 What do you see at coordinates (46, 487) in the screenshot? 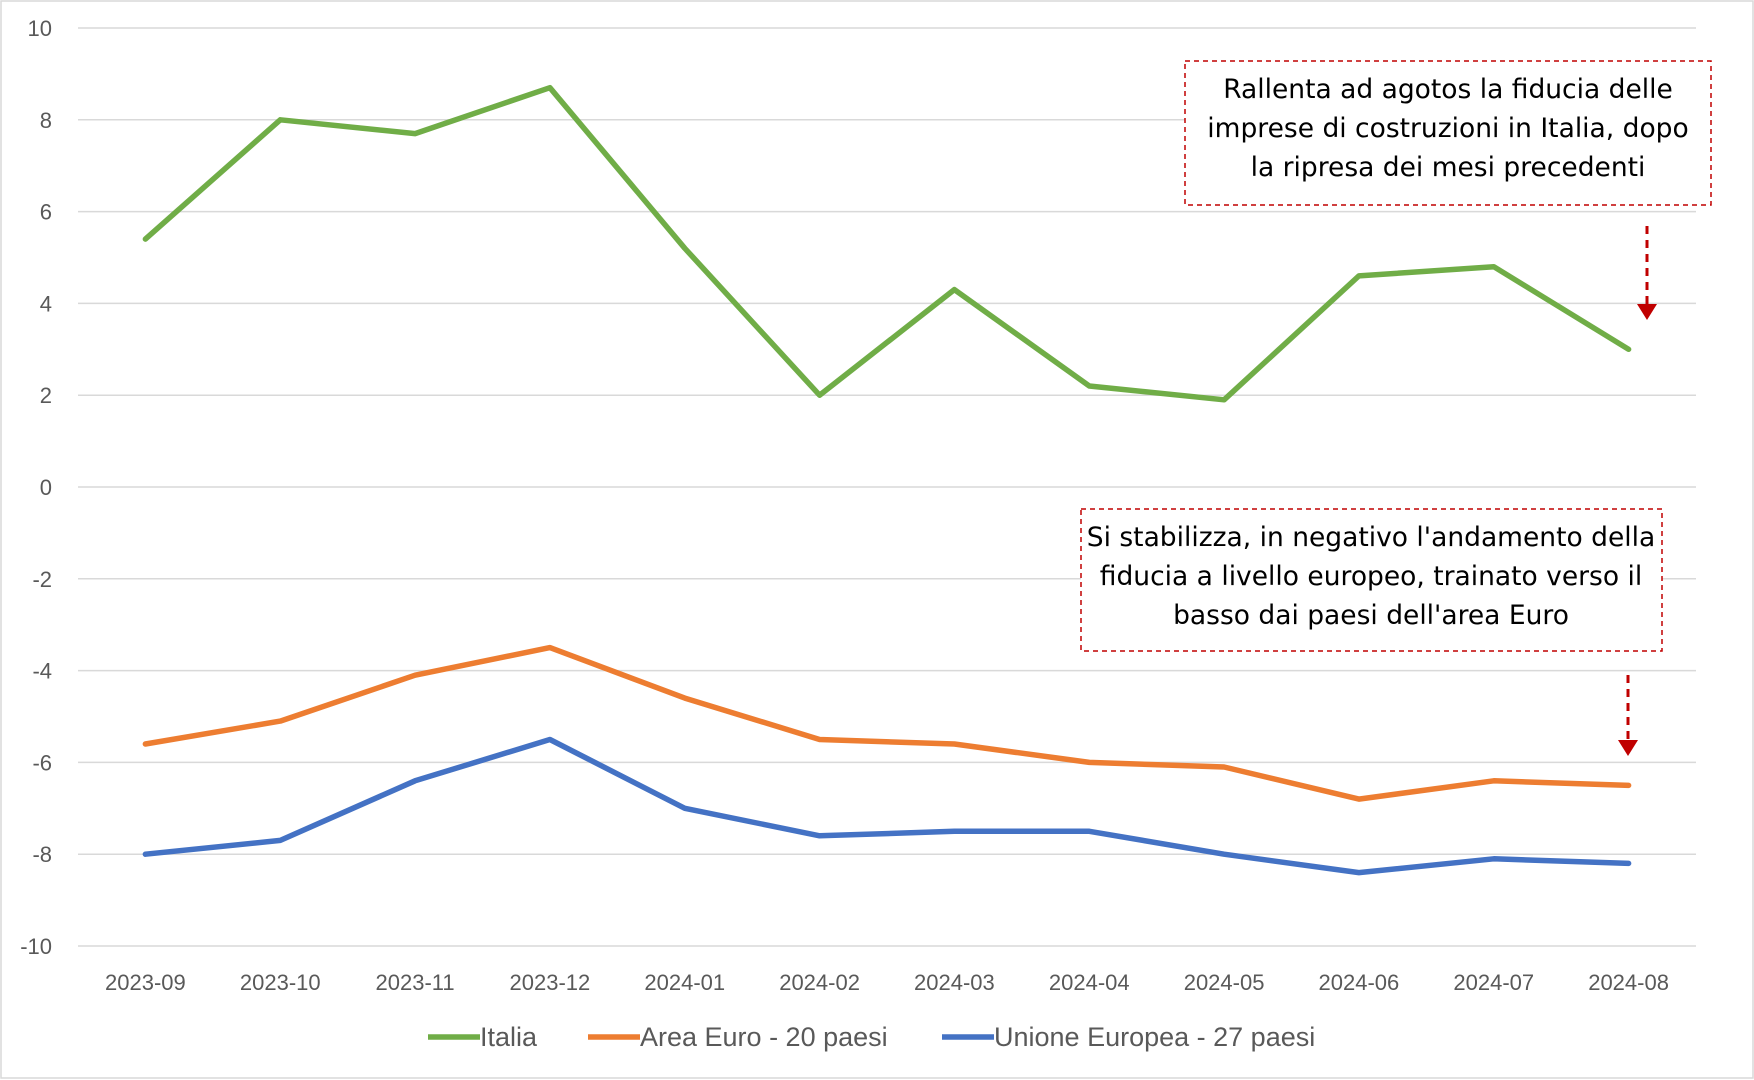
I see `y-tick-label: 0` at bounding box center [46, 487].